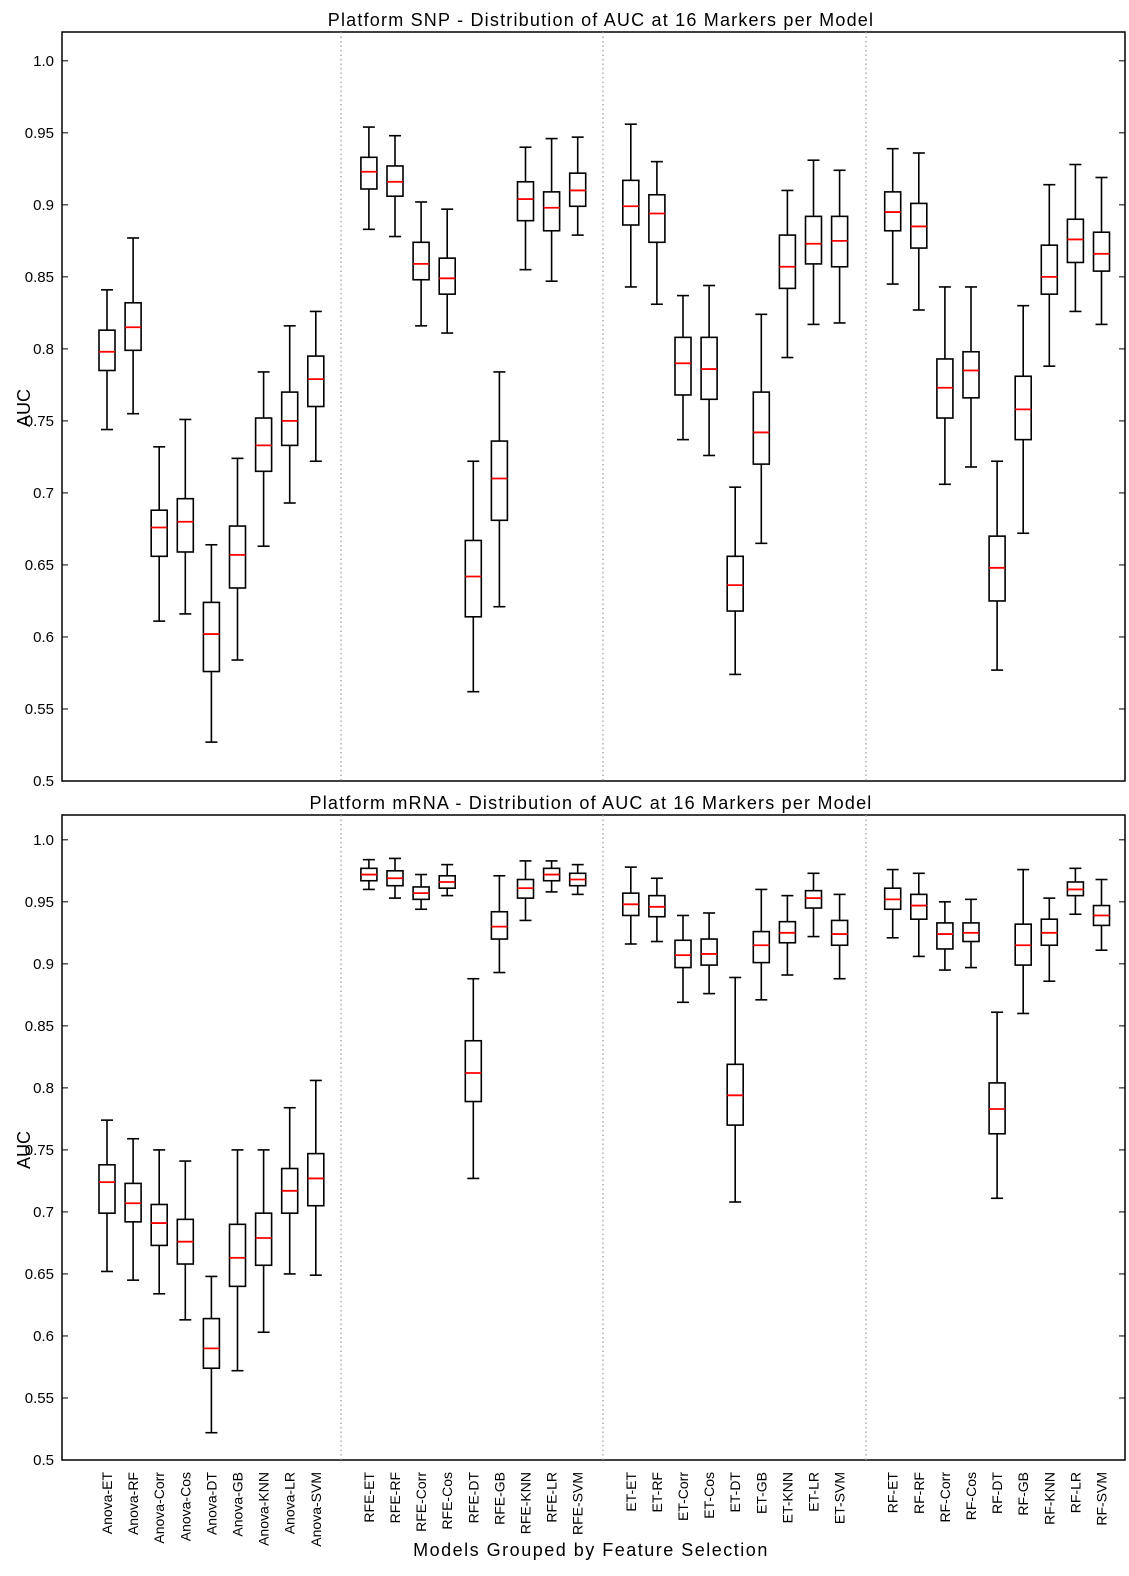 The width and height of the screenshot is (1129, 1576). Describe the element at coordinates (577, 186) in the screenshot. I see `box-RFE-SVM` at that location.